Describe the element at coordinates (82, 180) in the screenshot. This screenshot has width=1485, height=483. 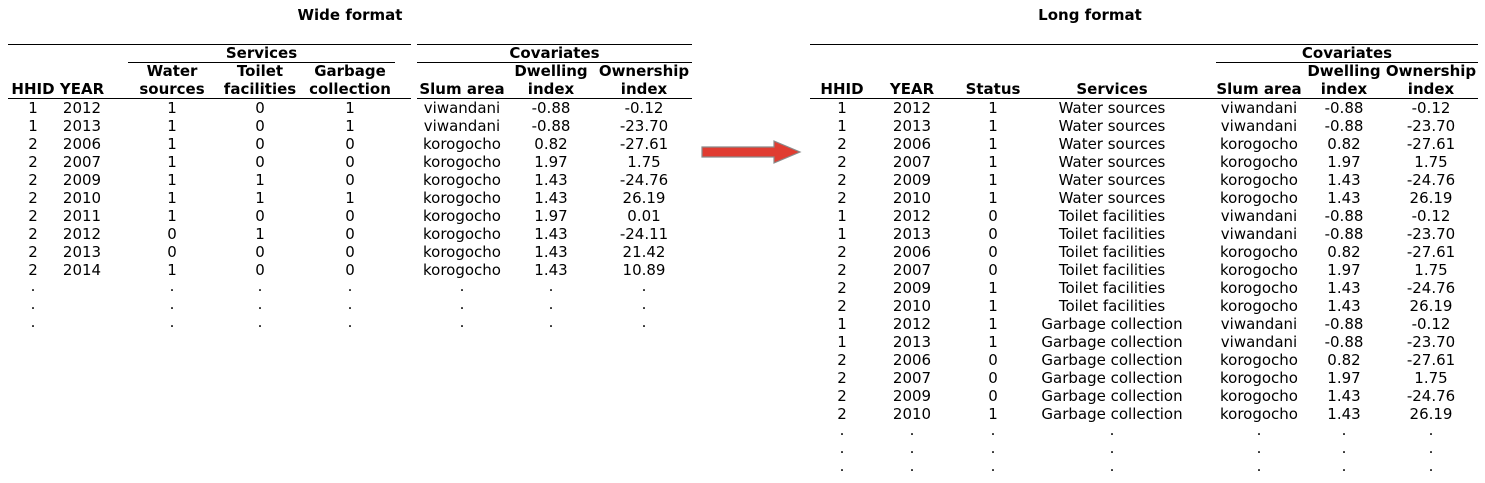
I see `wide-table-cell: 2009` at that location.